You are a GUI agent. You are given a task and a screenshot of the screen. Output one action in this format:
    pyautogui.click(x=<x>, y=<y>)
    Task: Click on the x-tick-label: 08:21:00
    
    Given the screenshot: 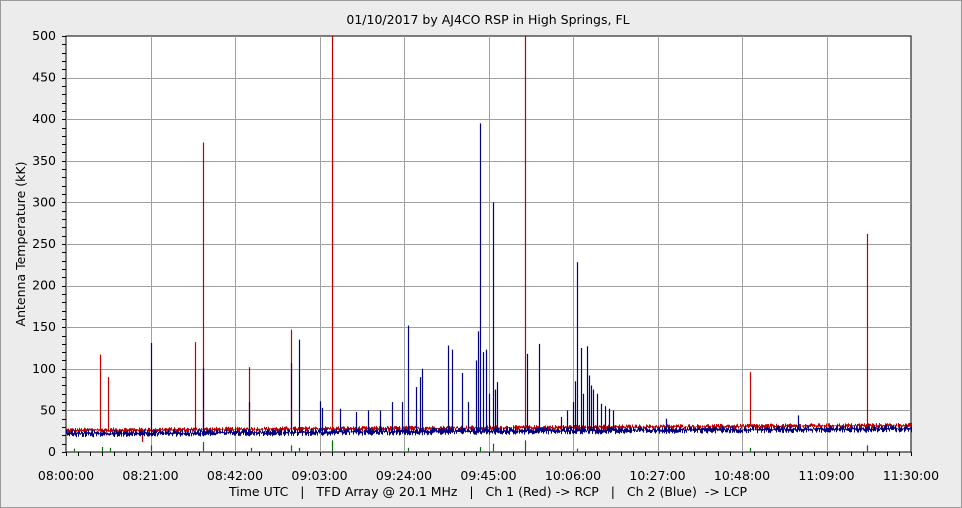 What is the action you would take?
    pyautogui.click(x=150, y=475)
    